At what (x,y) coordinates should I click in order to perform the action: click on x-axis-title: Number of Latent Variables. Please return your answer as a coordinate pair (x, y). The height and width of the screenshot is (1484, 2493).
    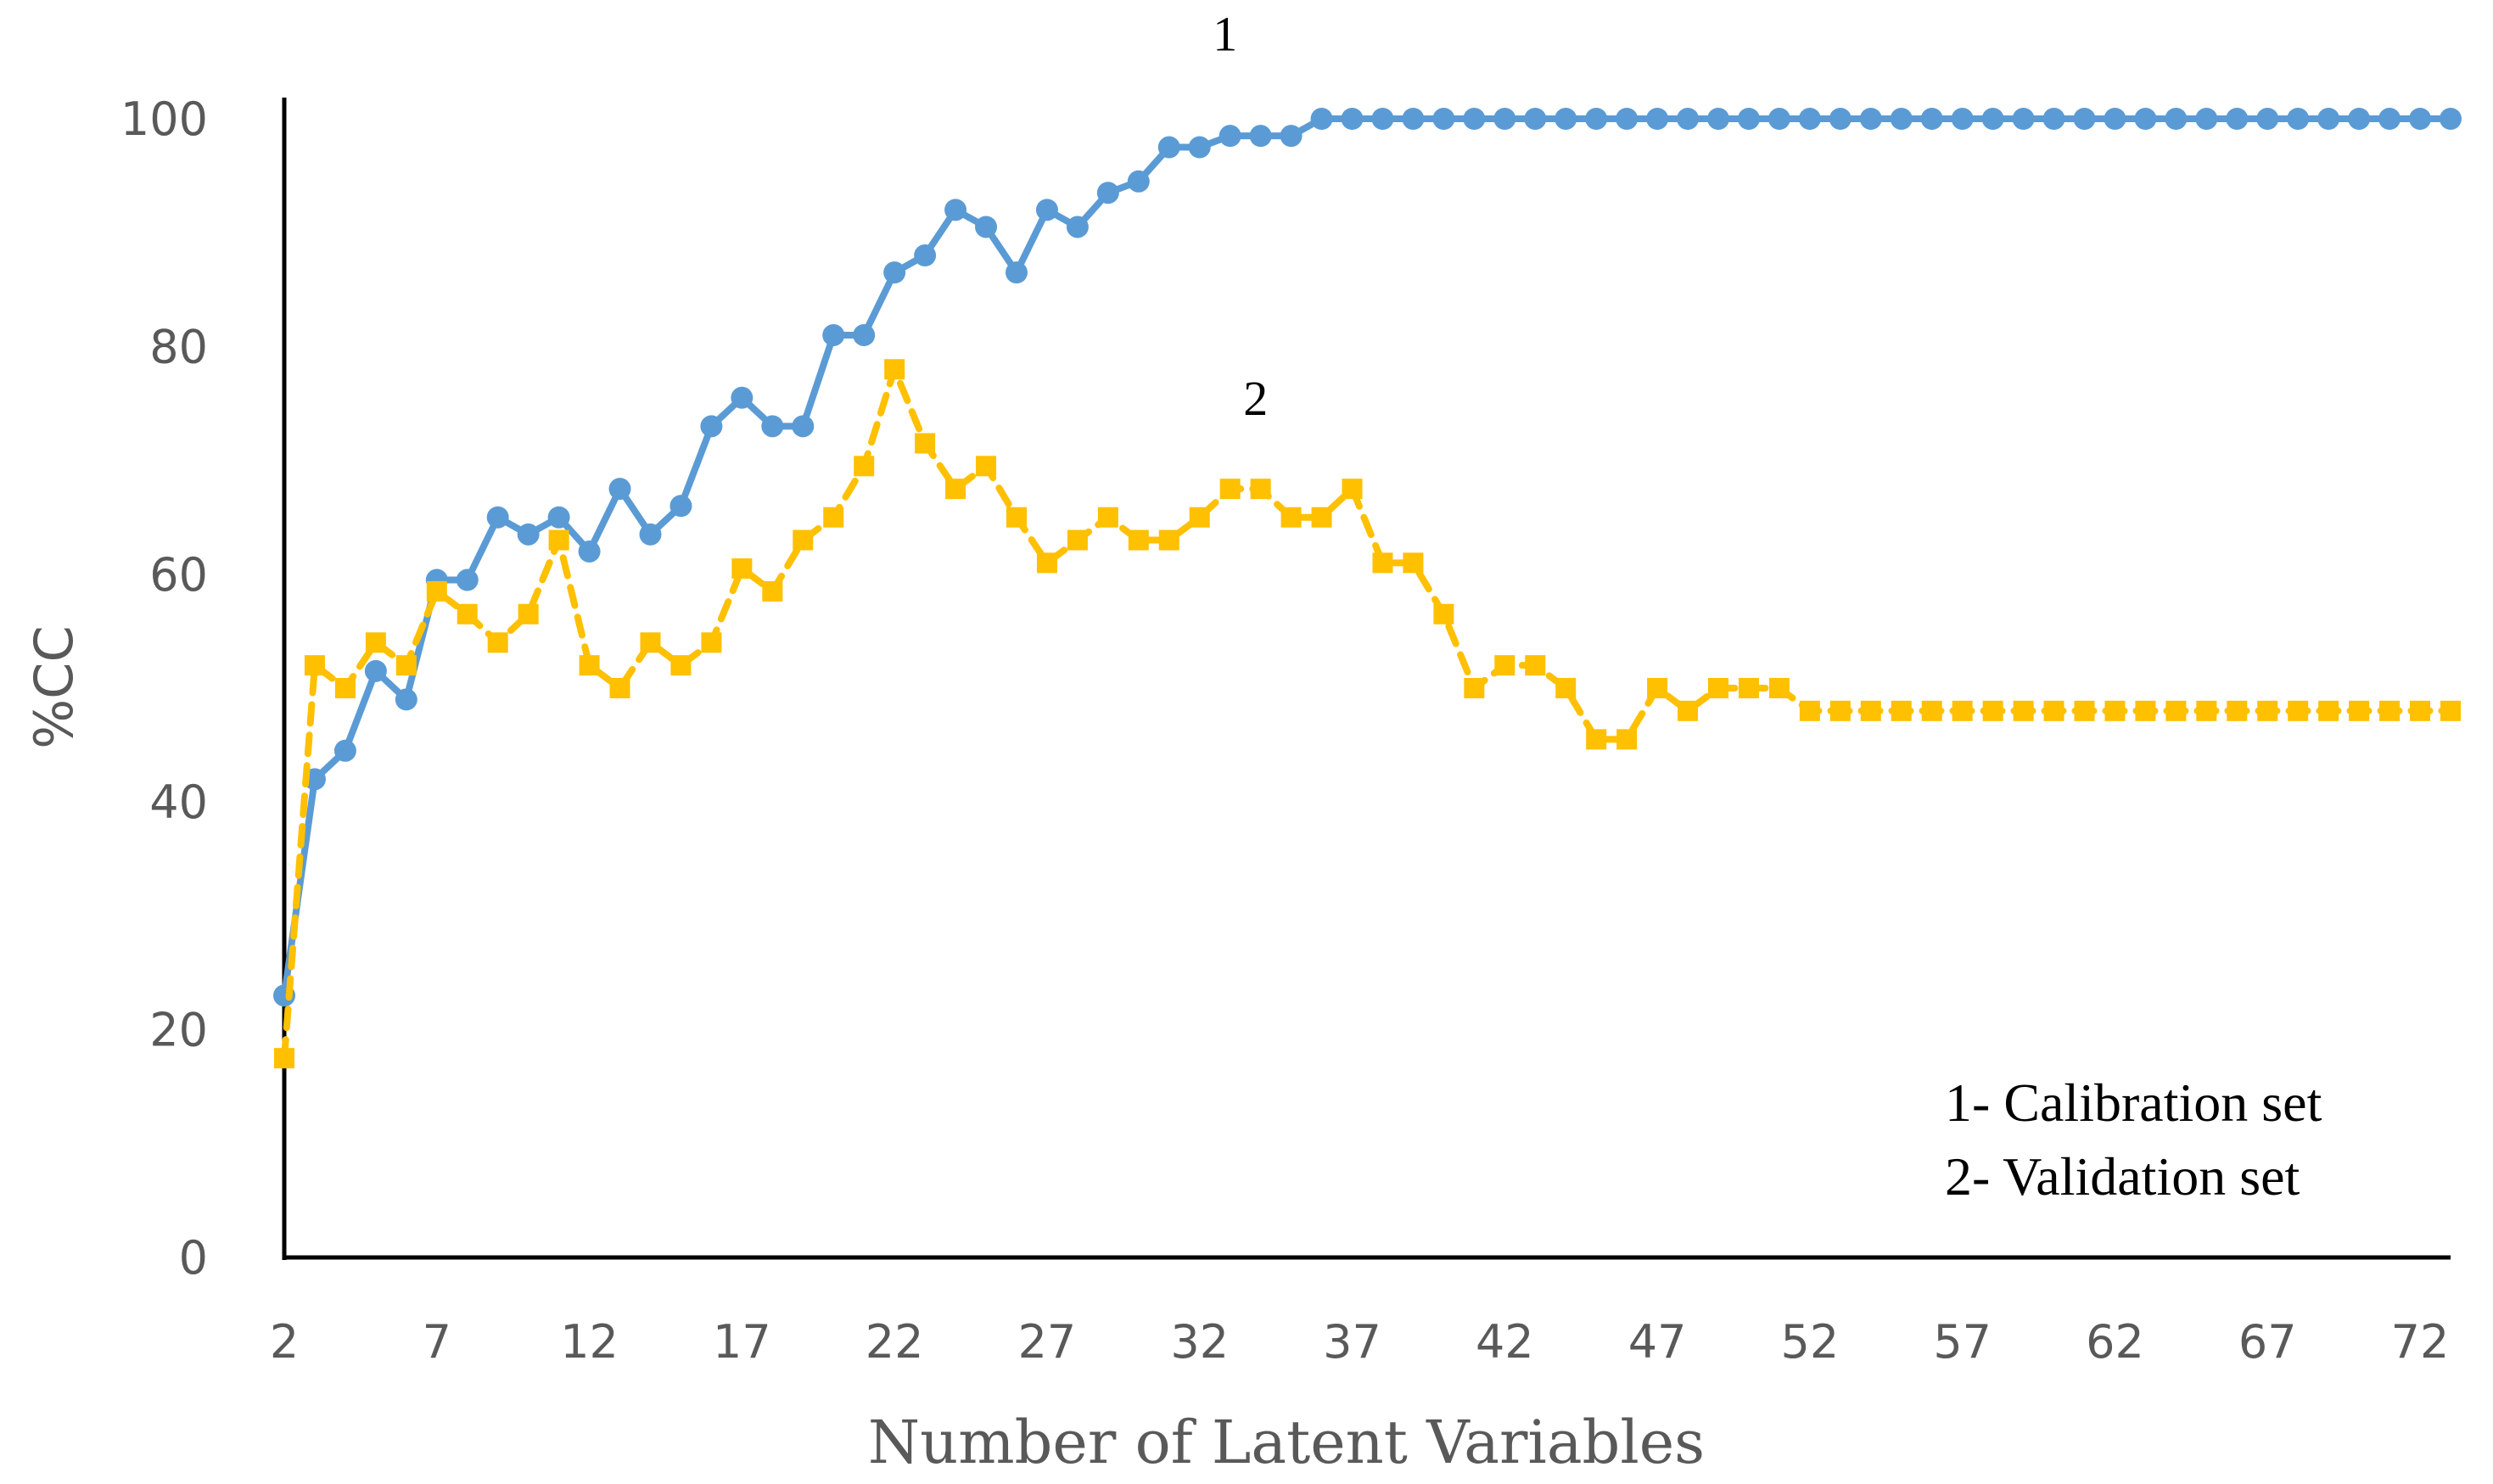
    Looking at the image, I should click on (1286, 1442).